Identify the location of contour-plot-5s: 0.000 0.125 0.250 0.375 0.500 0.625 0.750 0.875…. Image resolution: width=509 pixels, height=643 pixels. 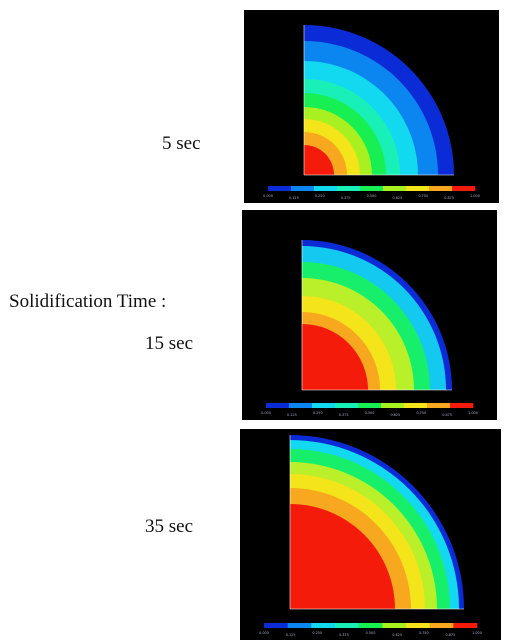
(371, 112).